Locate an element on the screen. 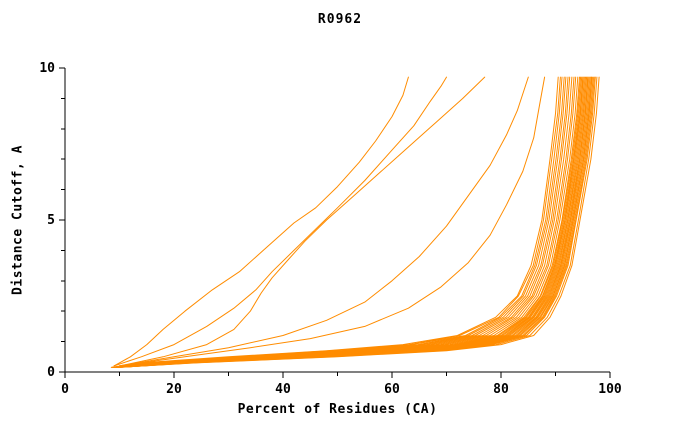 This screenshot has height=440, width=680. x-tick-label: 40 is located at coordinates (283, 389).